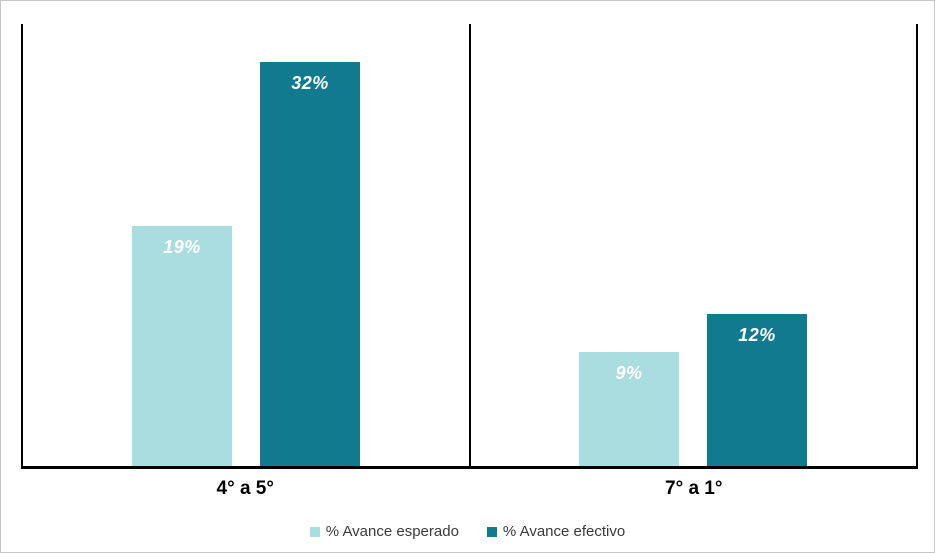 The width and height of the screenshot is (935, 553). Describe the element at coordinates (392, 531) in the screenshot. I see `legend-label-esperado: % Avance esperado` at that location.